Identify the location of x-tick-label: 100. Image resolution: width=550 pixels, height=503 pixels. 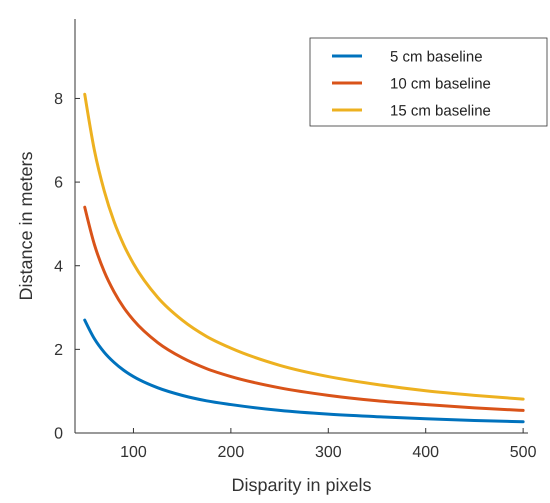
(133, 452).